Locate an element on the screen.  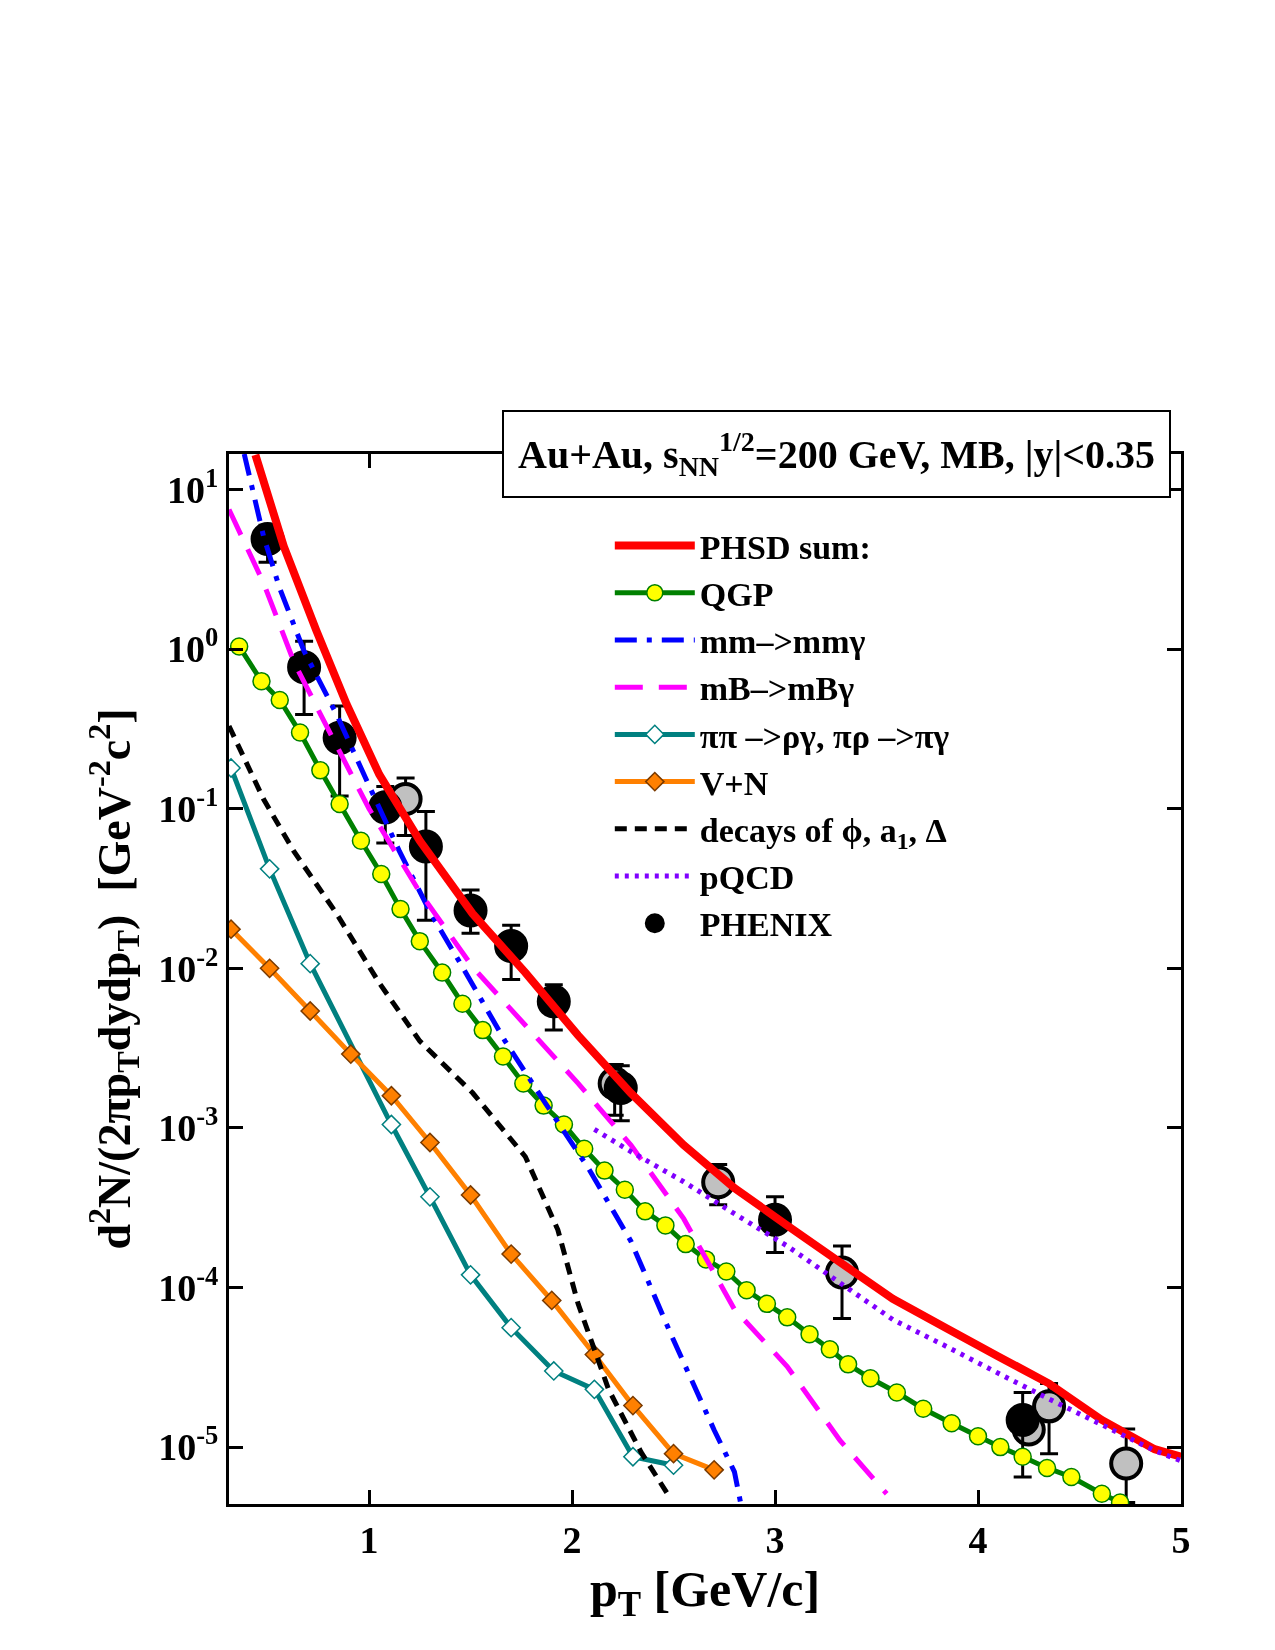
x-tick-label: 1 is located at coordinates (369, 1539).